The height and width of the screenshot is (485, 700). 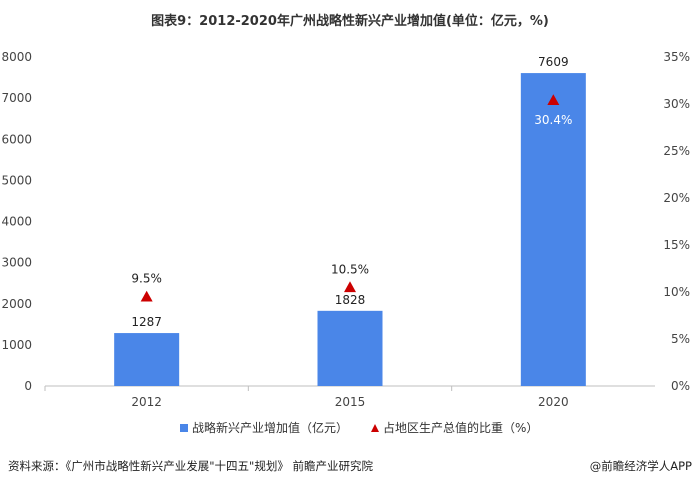 I want to click on right-axis-tick-label: 20%, so click(x=676, y=198).